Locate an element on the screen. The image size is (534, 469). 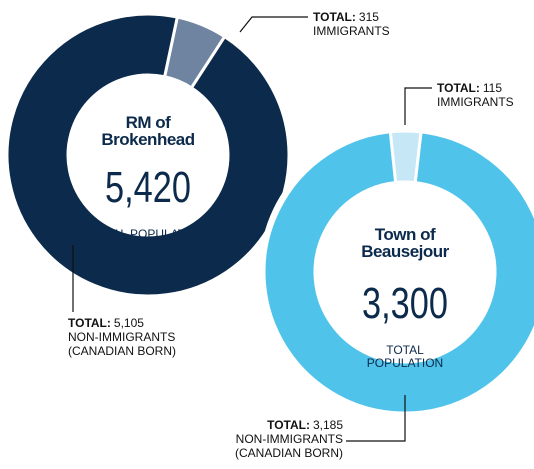
value-label: 115 is located at coordinates (492, 88).